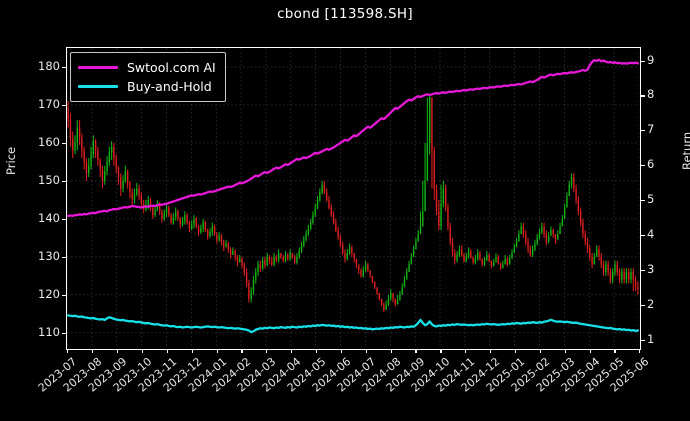  I want to click on legend-label-ai: Swtool.com AI, so click(171, 67).